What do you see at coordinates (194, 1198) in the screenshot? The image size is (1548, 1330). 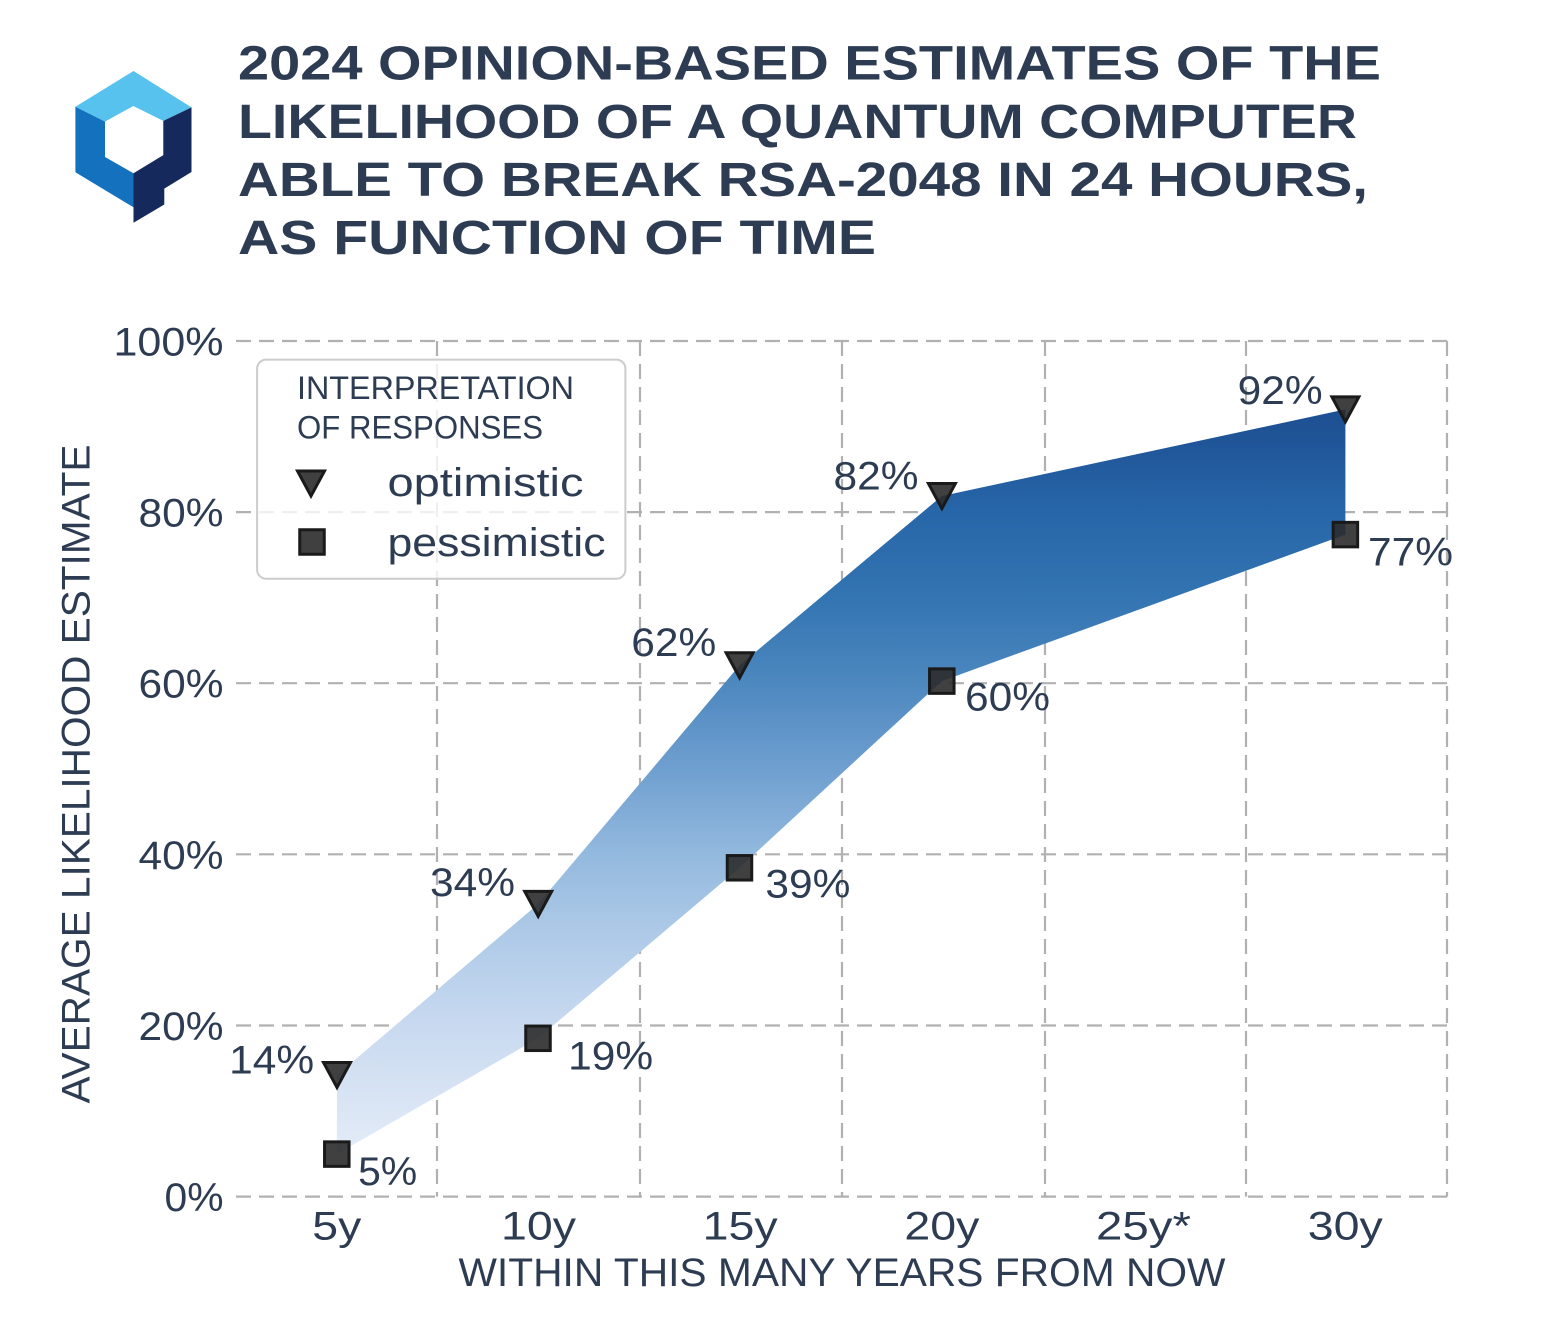 I see `svg-text: 0%` at bounding box center [194, 1198].